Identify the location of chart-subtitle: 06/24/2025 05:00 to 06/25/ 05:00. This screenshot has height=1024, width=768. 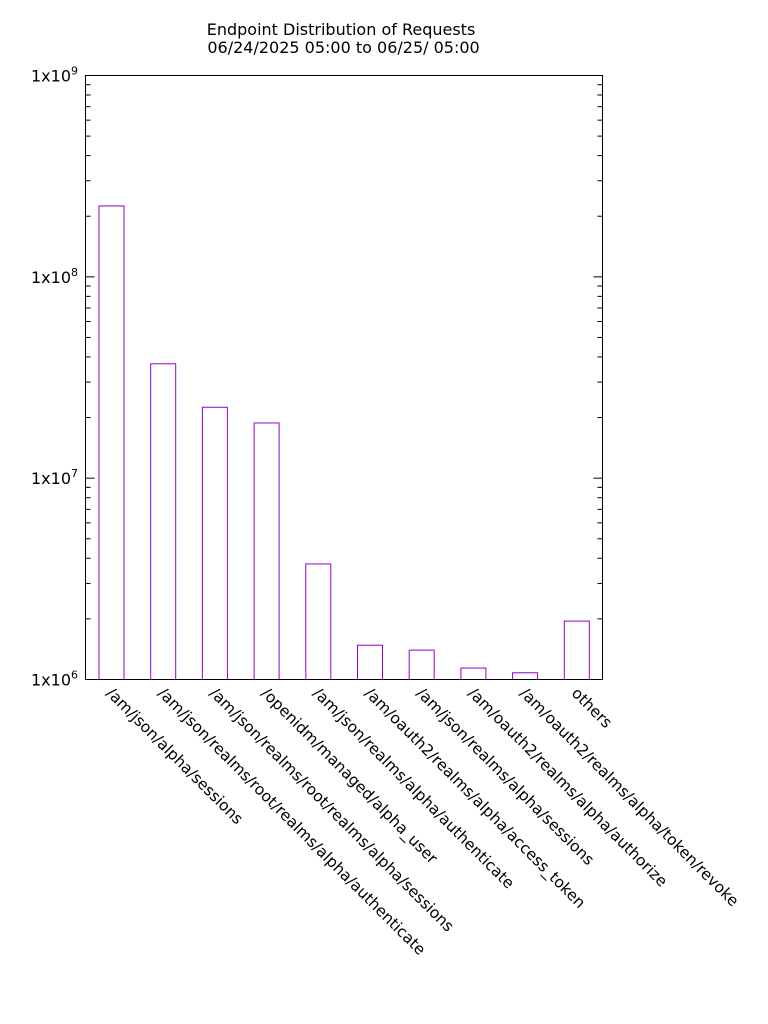
(340, 47).